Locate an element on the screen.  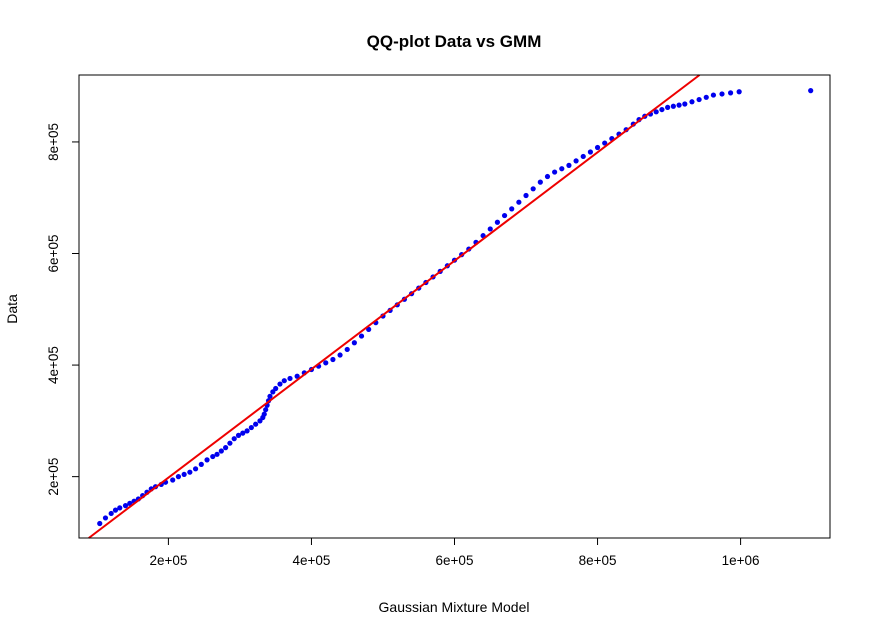
y-tick-label: 6e+05 is located at coordinates (53, 254).